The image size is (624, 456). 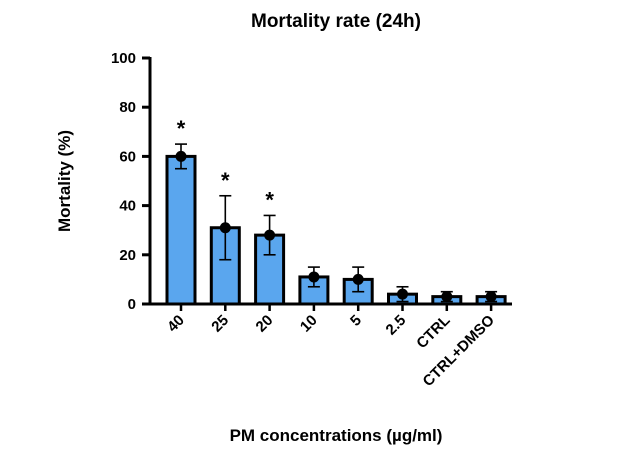 What do you see at coordinates (269, 199) in the screenshot?
I see `significance-marker-20: *` at bounding box center [269, 199].